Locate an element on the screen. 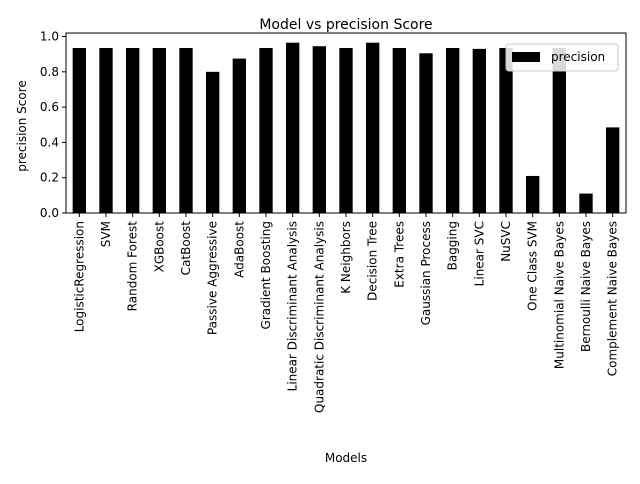 The image size is (640, 484). x-tick-label: Complement Naive Bayes is located at coordinates (613, 298).